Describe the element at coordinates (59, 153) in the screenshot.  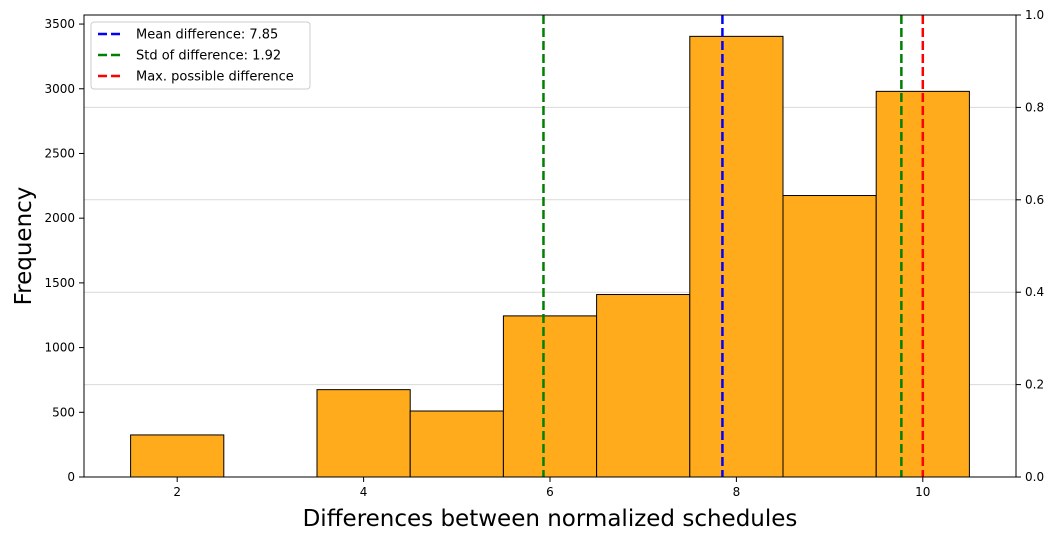
I see `y-tick-label: 2500` at that location.